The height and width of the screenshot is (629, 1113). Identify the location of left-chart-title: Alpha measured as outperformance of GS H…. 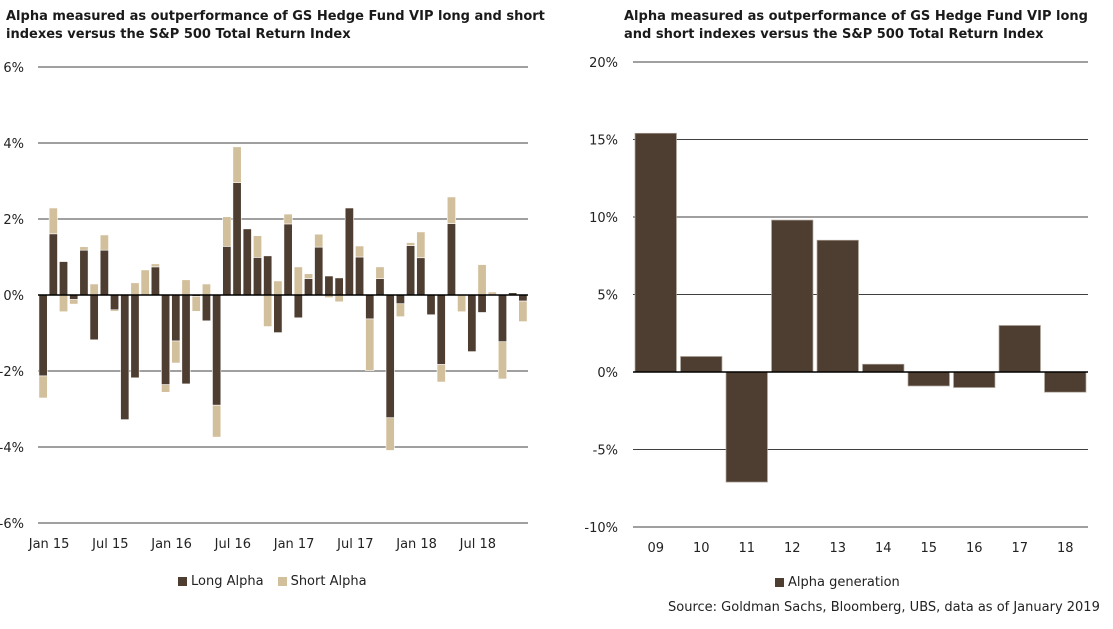
(275, 25).